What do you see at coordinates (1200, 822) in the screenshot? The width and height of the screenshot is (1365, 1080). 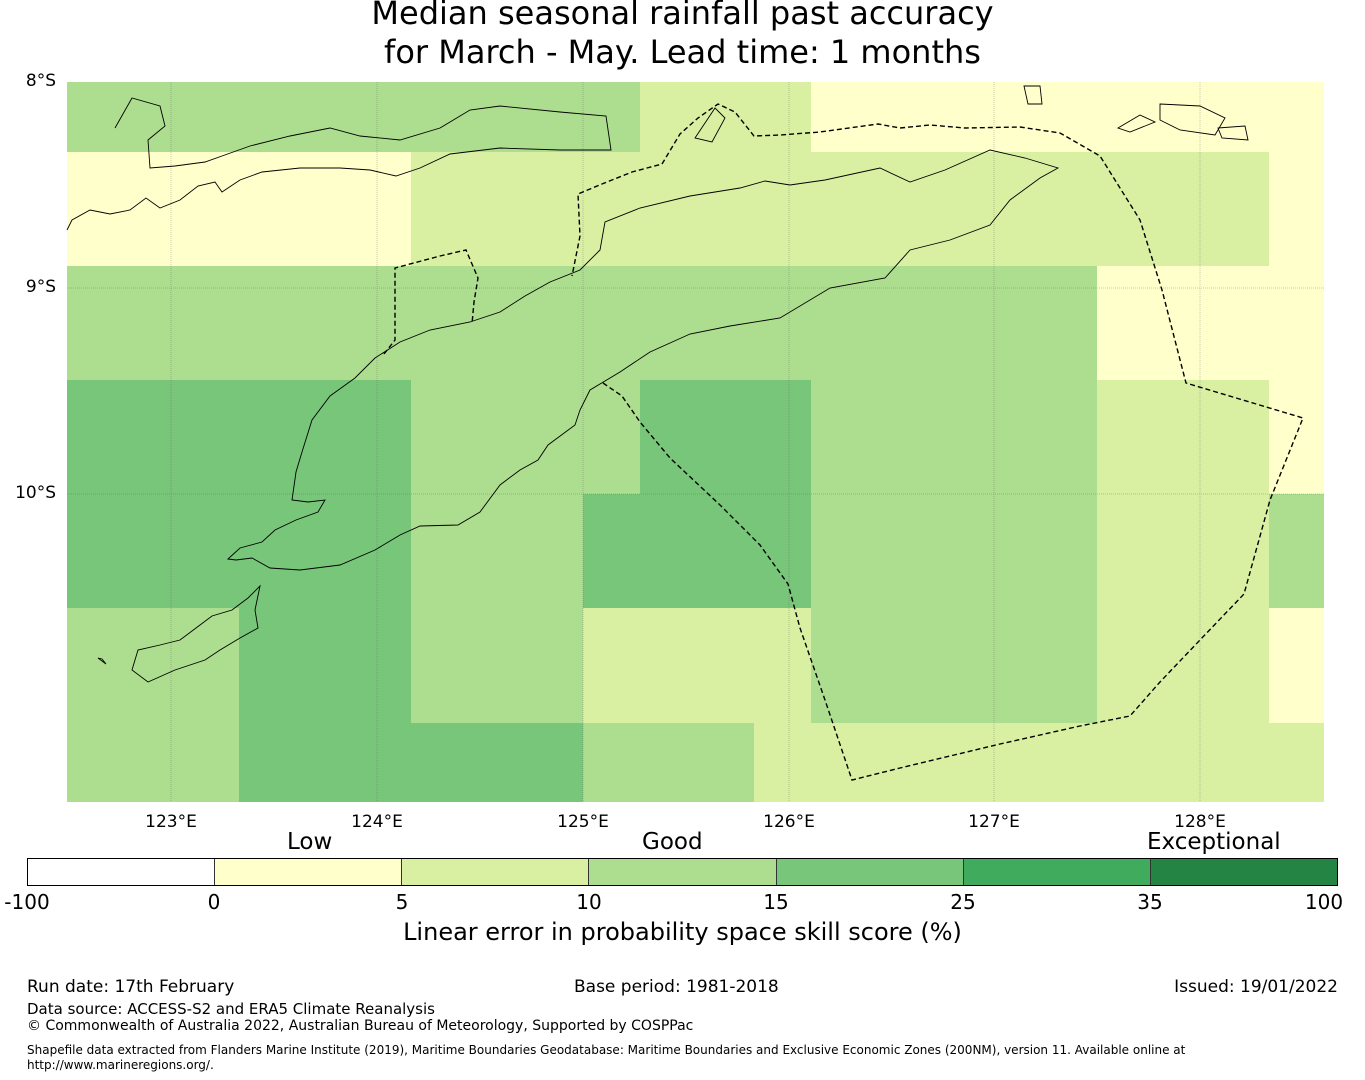 I see `lon-label-128e: 128°E` at bounding box center [1200, 822].